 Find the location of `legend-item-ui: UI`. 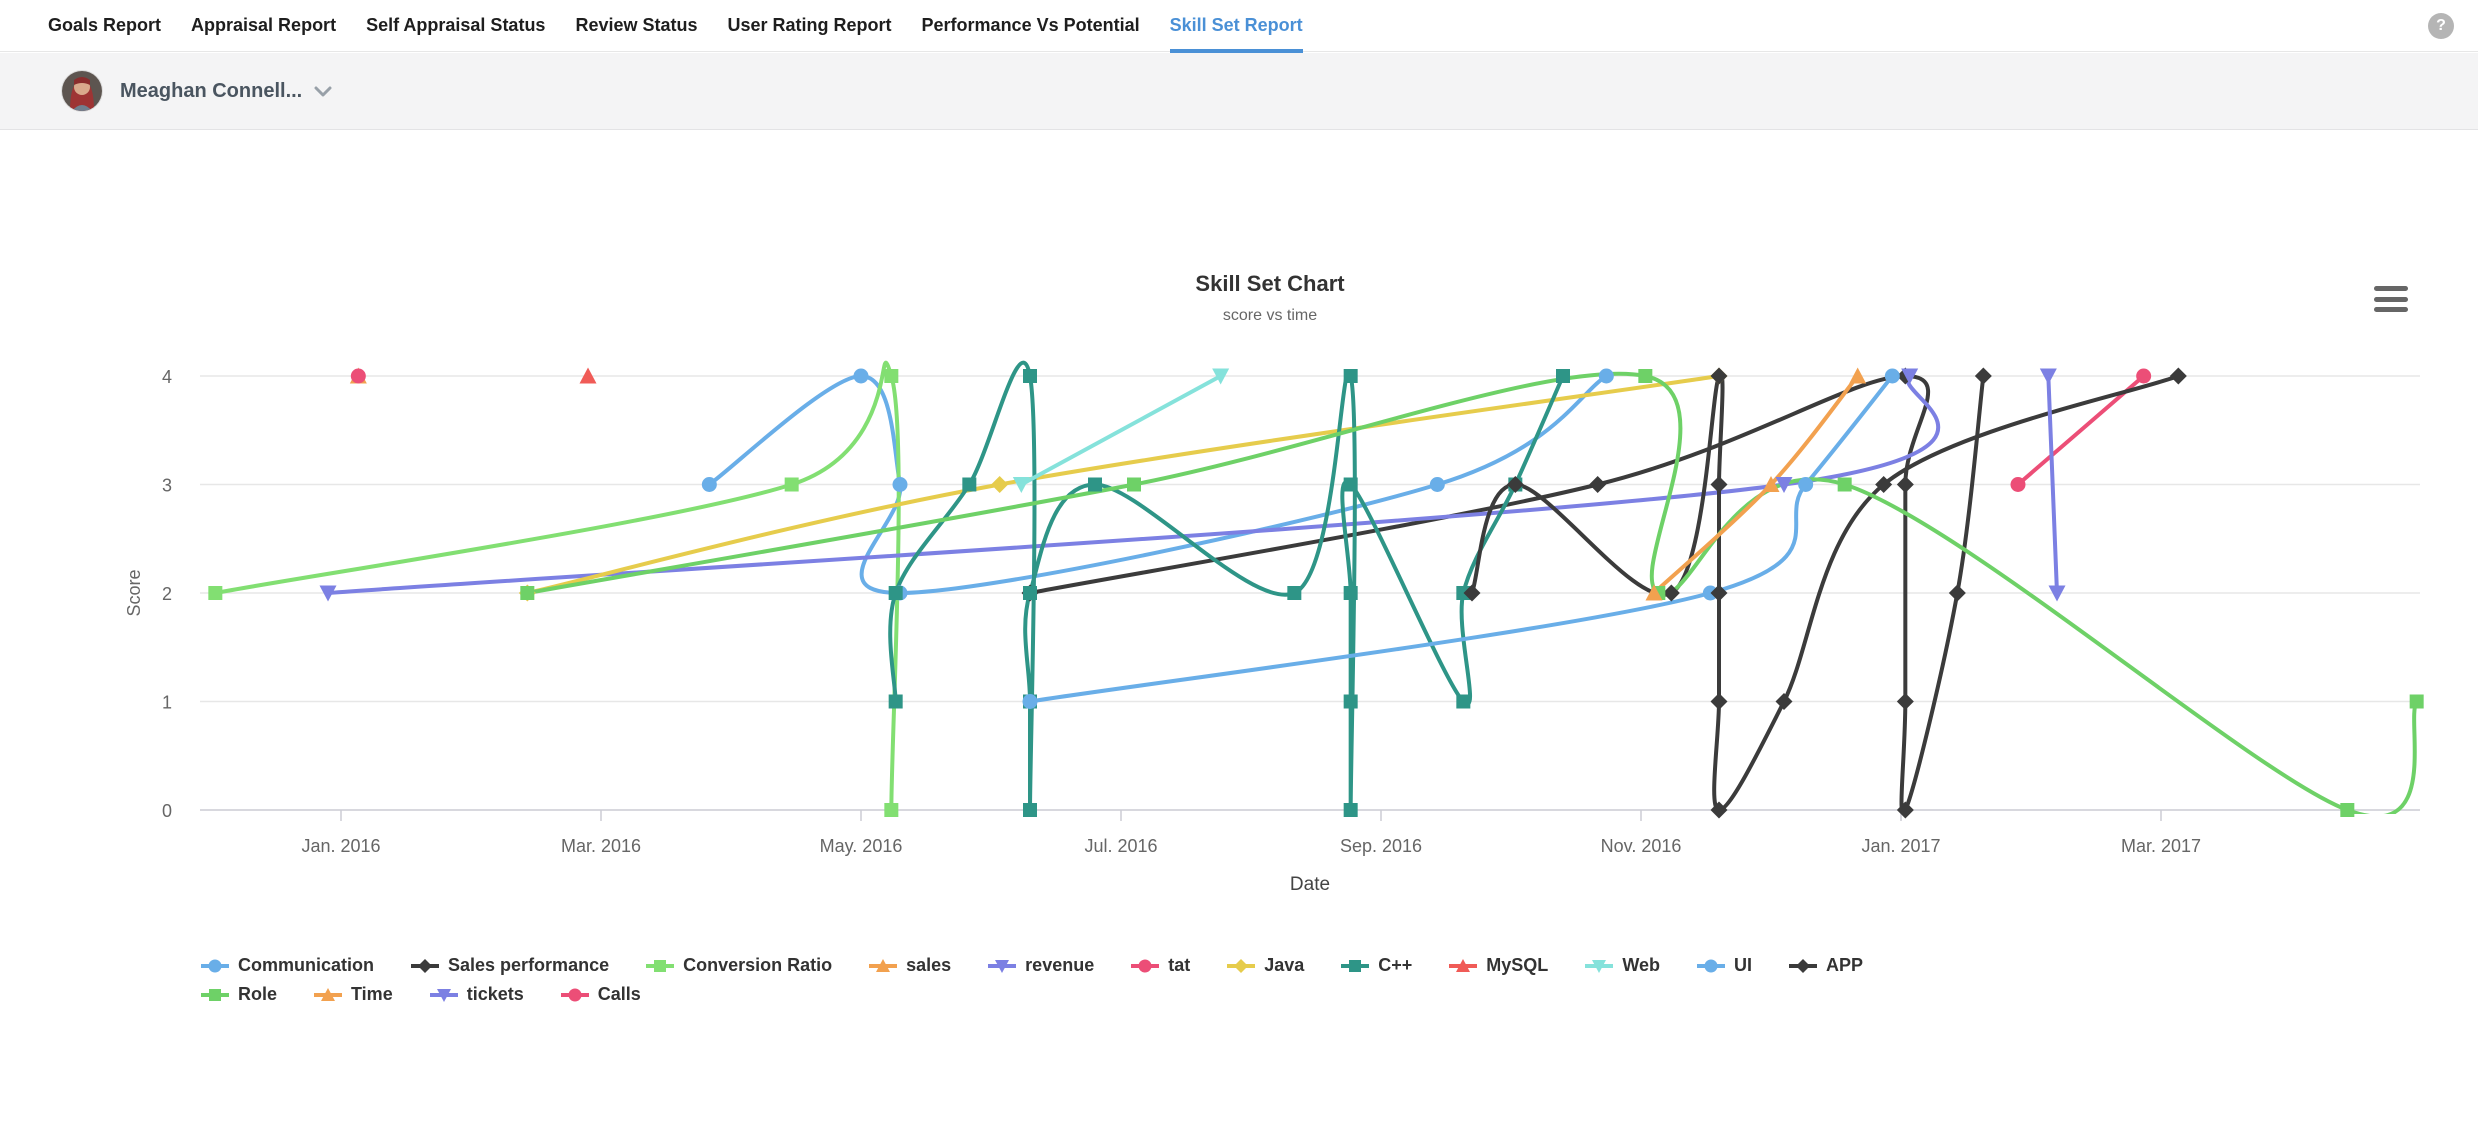

legend-item-ui: UI is located at coordinates (1724, 965).